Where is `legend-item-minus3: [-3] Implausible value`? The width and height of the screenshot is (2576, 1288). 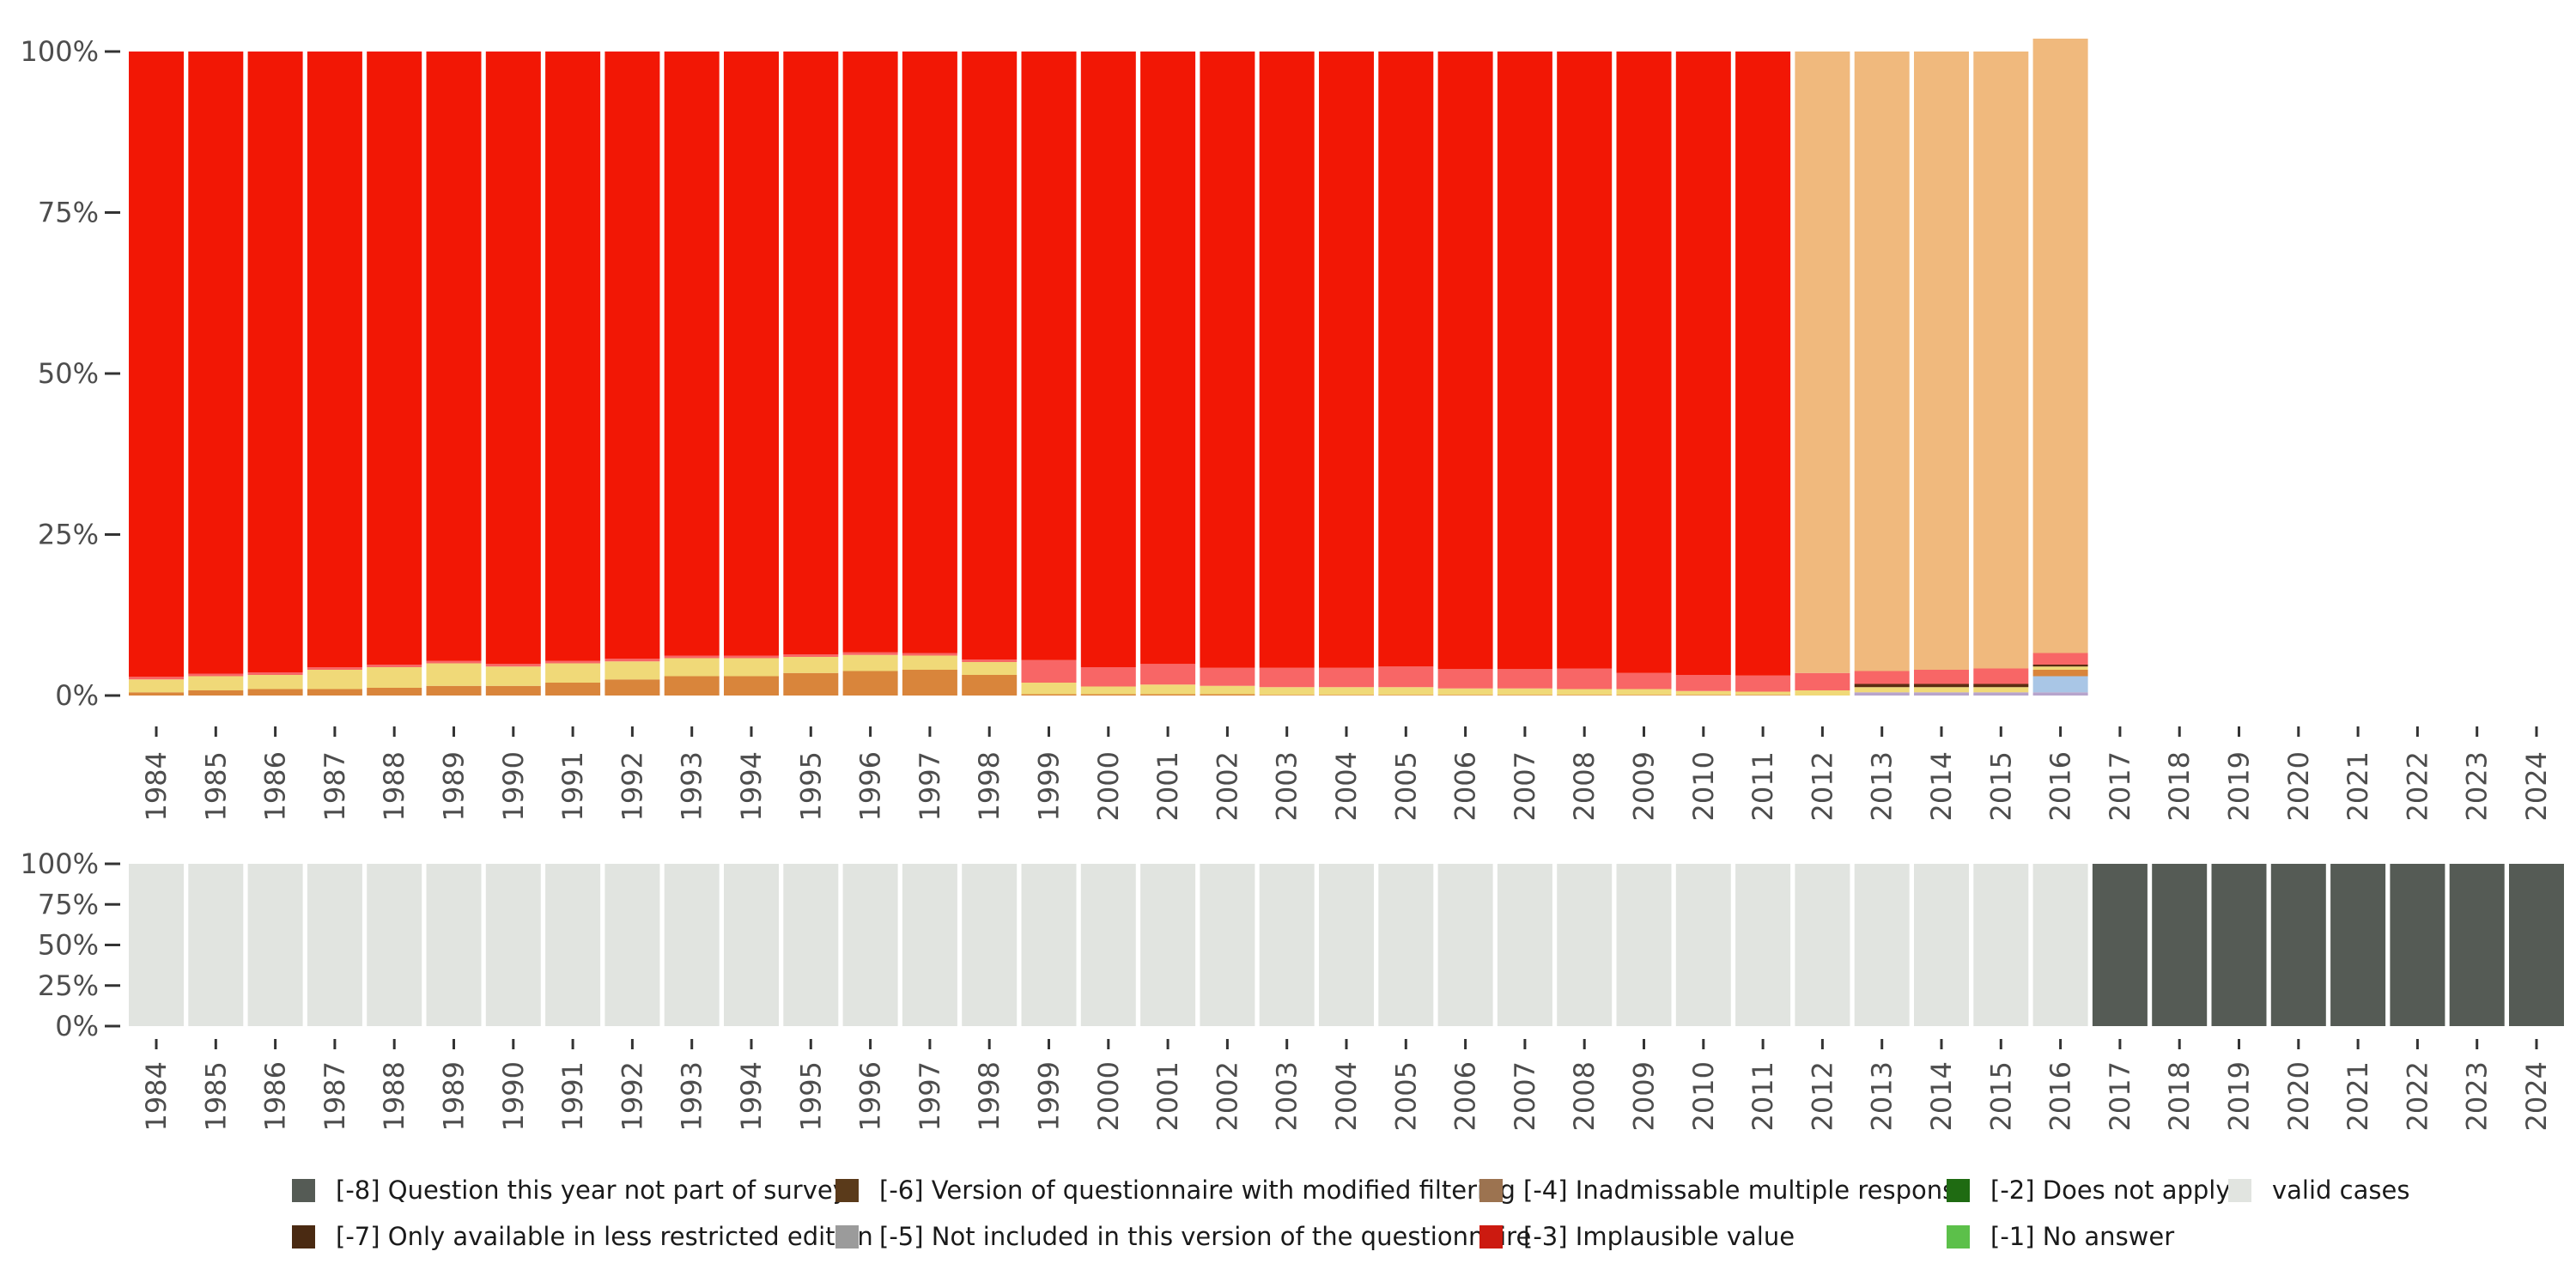 legend-item-minus3: [-3] Implausible value is located at coordinates (1637, 1236).